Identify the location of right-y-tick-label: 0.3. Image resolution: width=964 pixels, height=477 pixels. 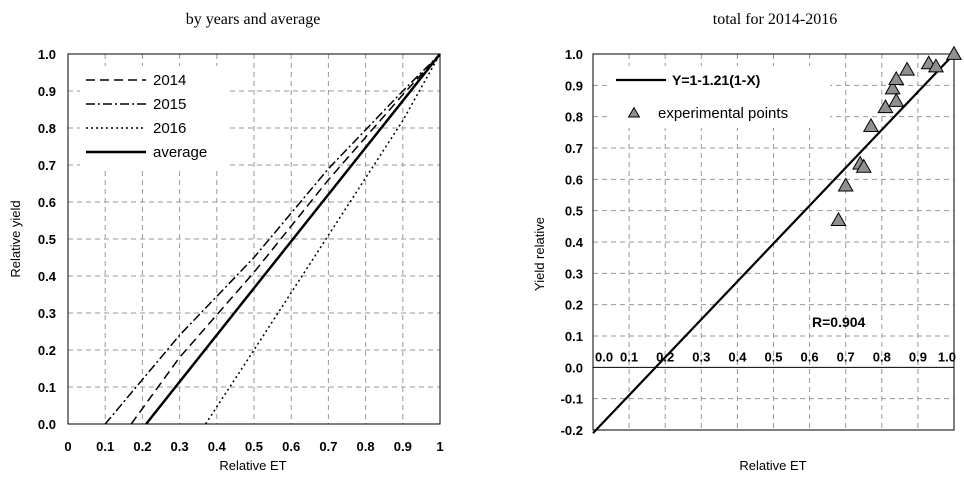
(574, 273).